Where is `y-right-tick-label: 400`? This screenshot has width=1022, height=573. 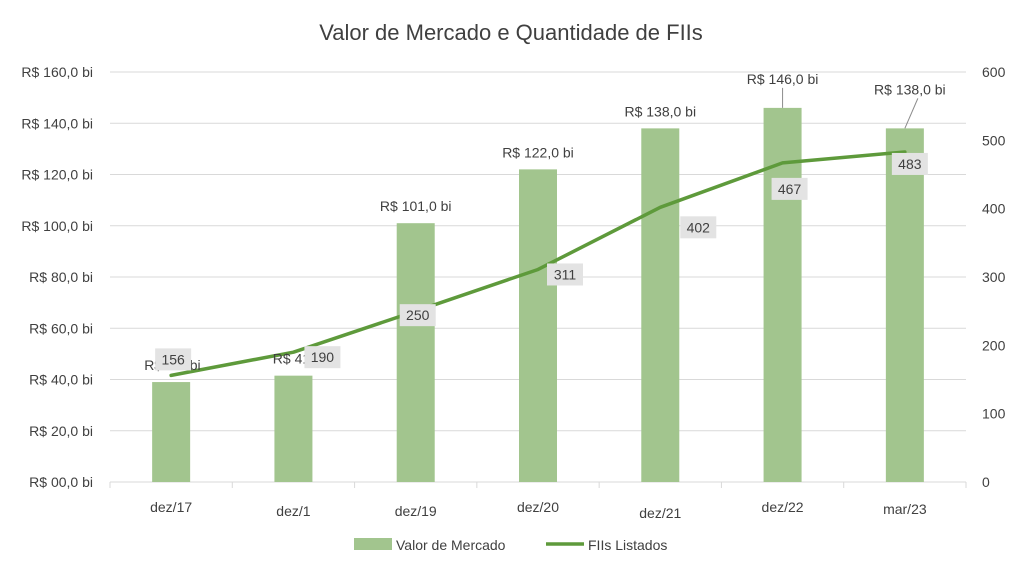
y-right-tick-label: 400 is located at coordinates (994, 209).